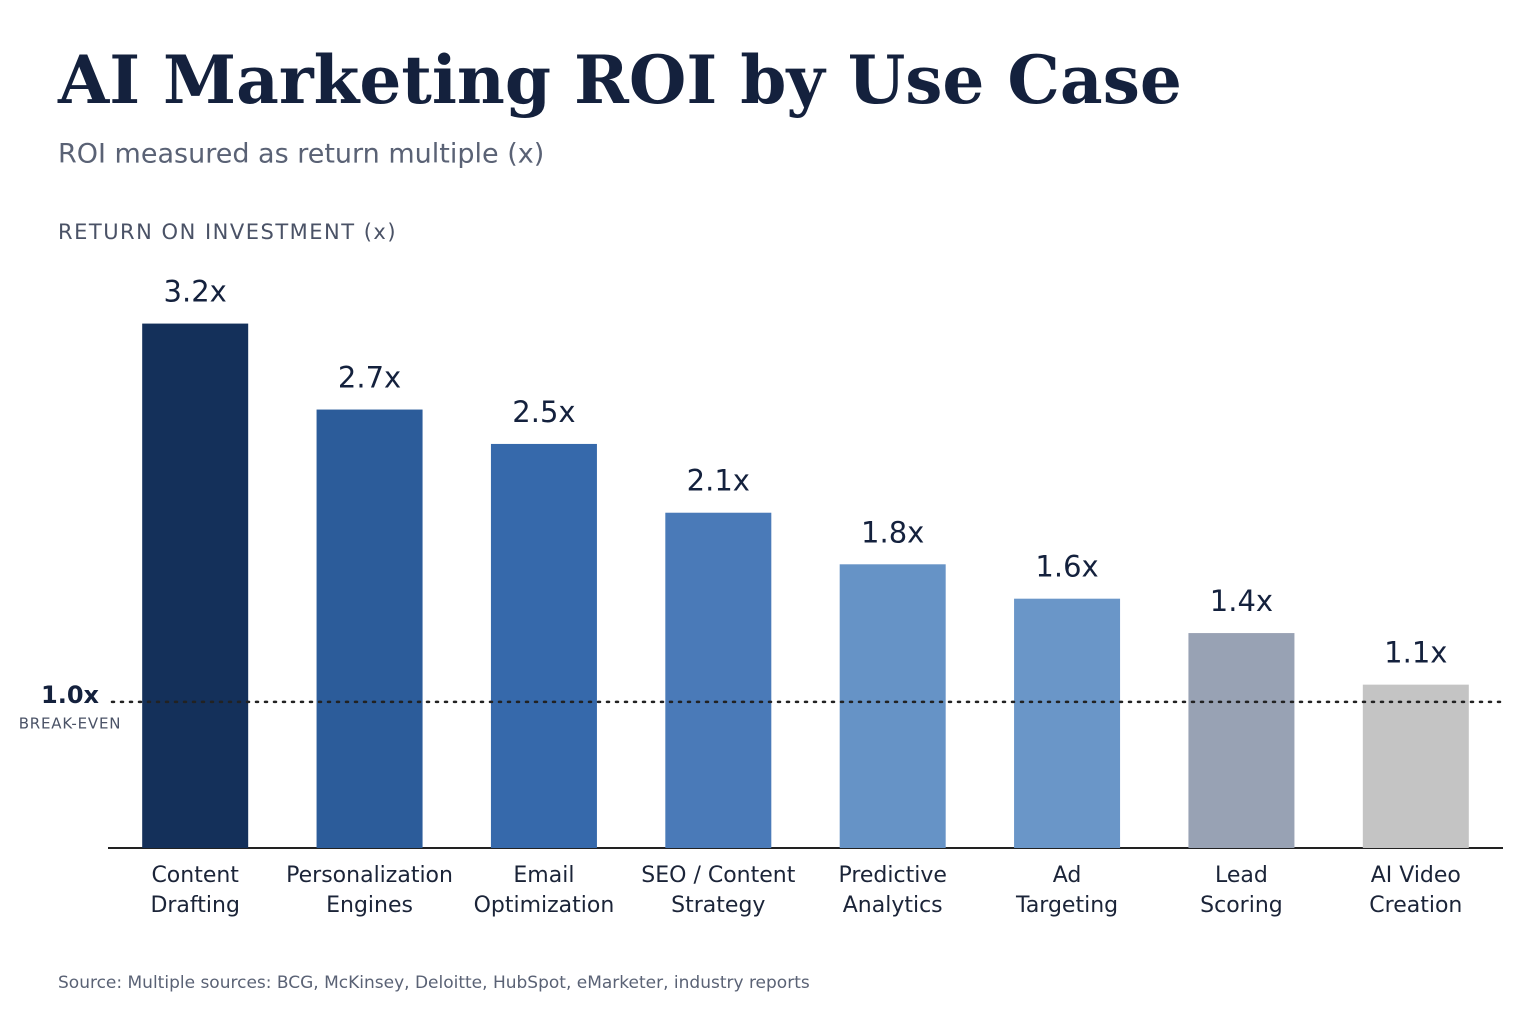 The height and width of the screenshot is (1024, 1536). What do you see at coordinates (892, 890) in the screenshot?
I see `x-tick-label: Predictive Analytics` at bounding box center [892, 890].